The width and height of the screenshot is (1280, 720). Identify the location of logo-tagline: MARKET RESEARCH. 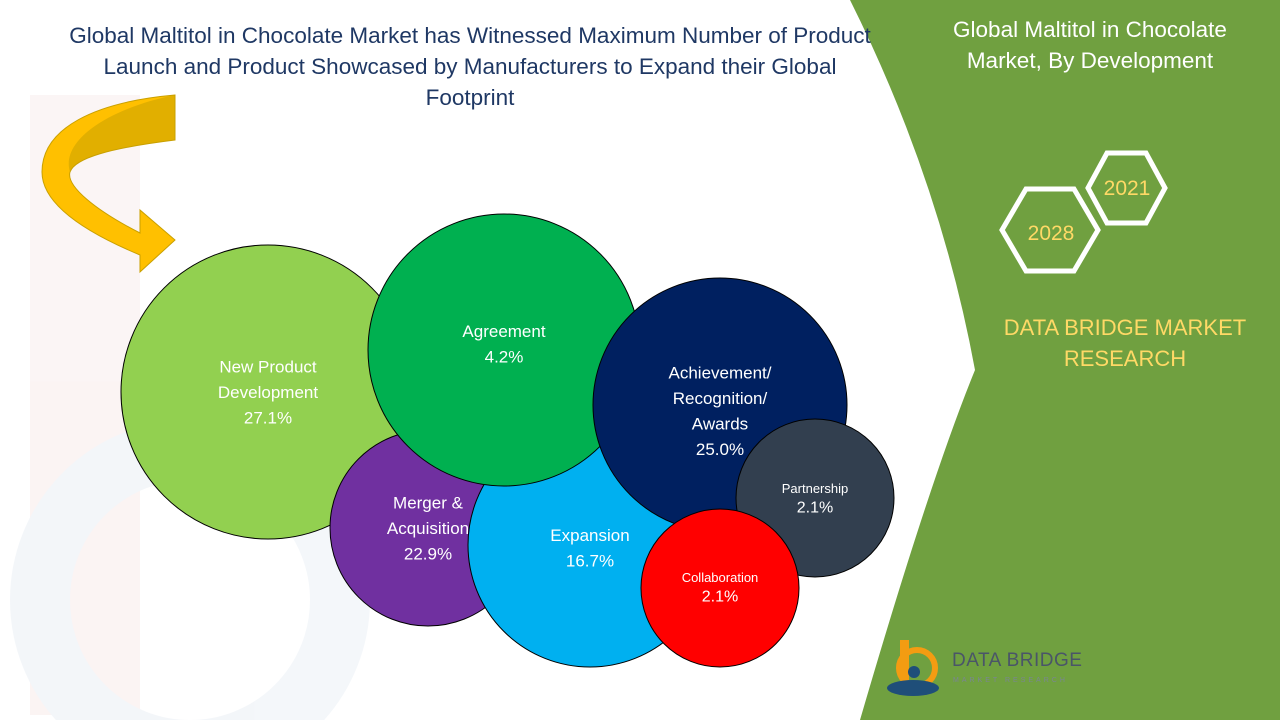
(1010, 680).